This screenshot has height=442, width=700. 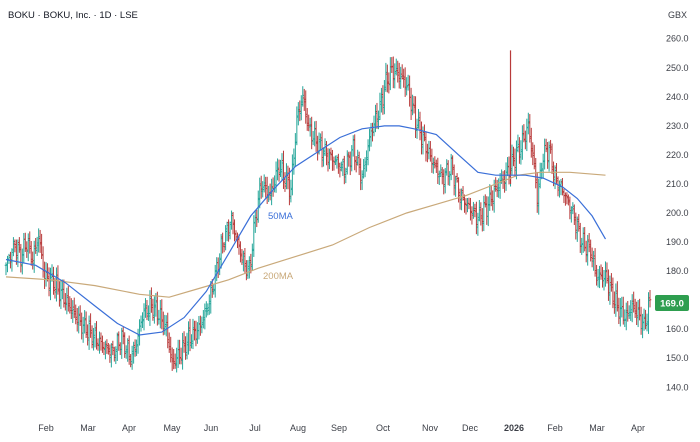 I want to click on ma200-label: 200MA, so click(x=278, y=276).